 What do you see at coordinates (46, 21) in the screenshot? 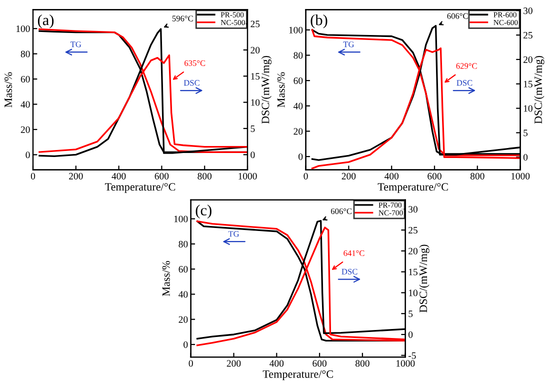
I see `chart-title: (a)` at bounding box center [46, 21].